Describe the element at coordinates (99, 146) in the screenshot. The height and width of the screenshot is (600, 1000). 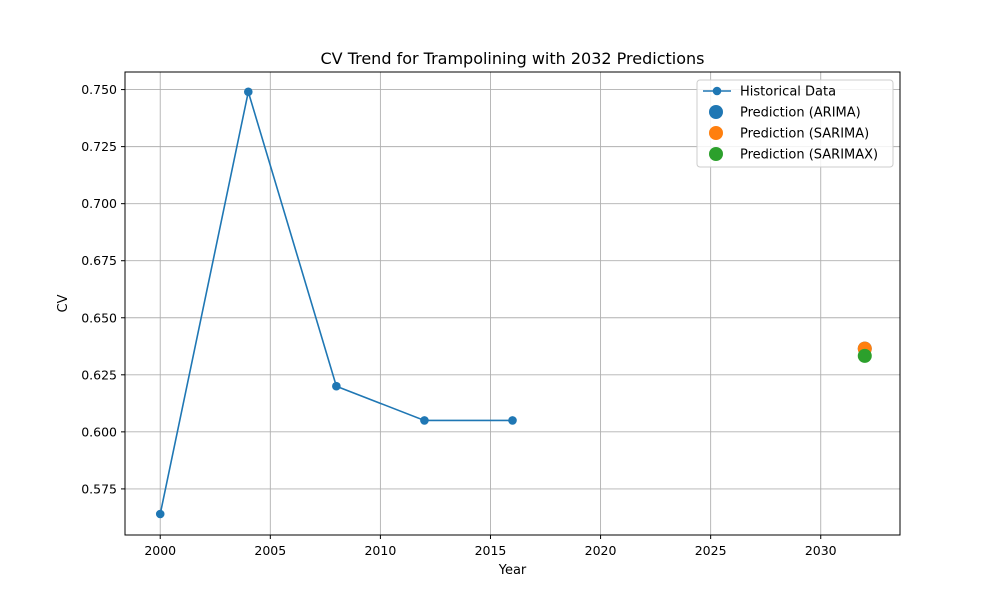
I see `y-tick-label: 0.725` at that location.